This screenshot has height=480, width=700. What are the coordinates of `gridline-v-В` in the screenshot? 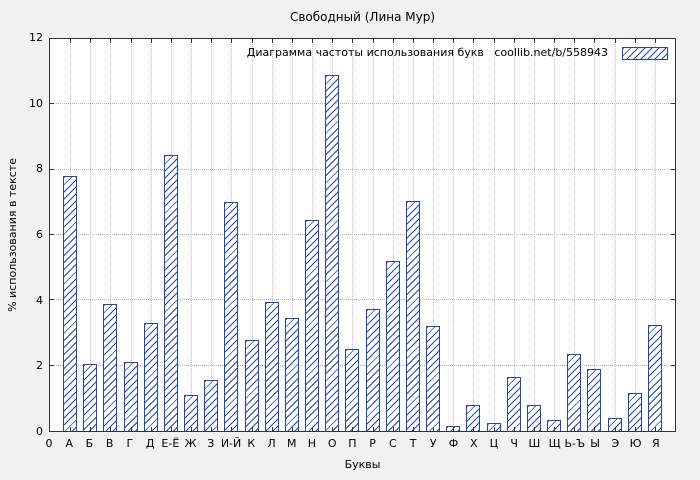 It's located at (111, 235).